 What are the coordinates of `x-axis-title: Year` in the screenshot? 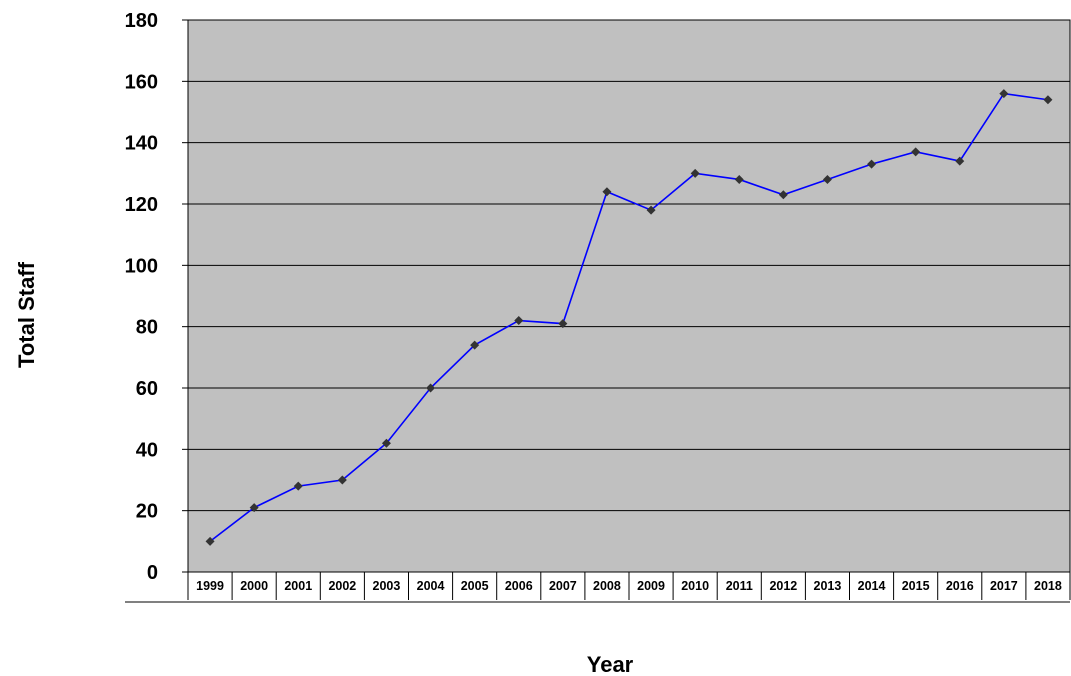 It's located at (610, 664).